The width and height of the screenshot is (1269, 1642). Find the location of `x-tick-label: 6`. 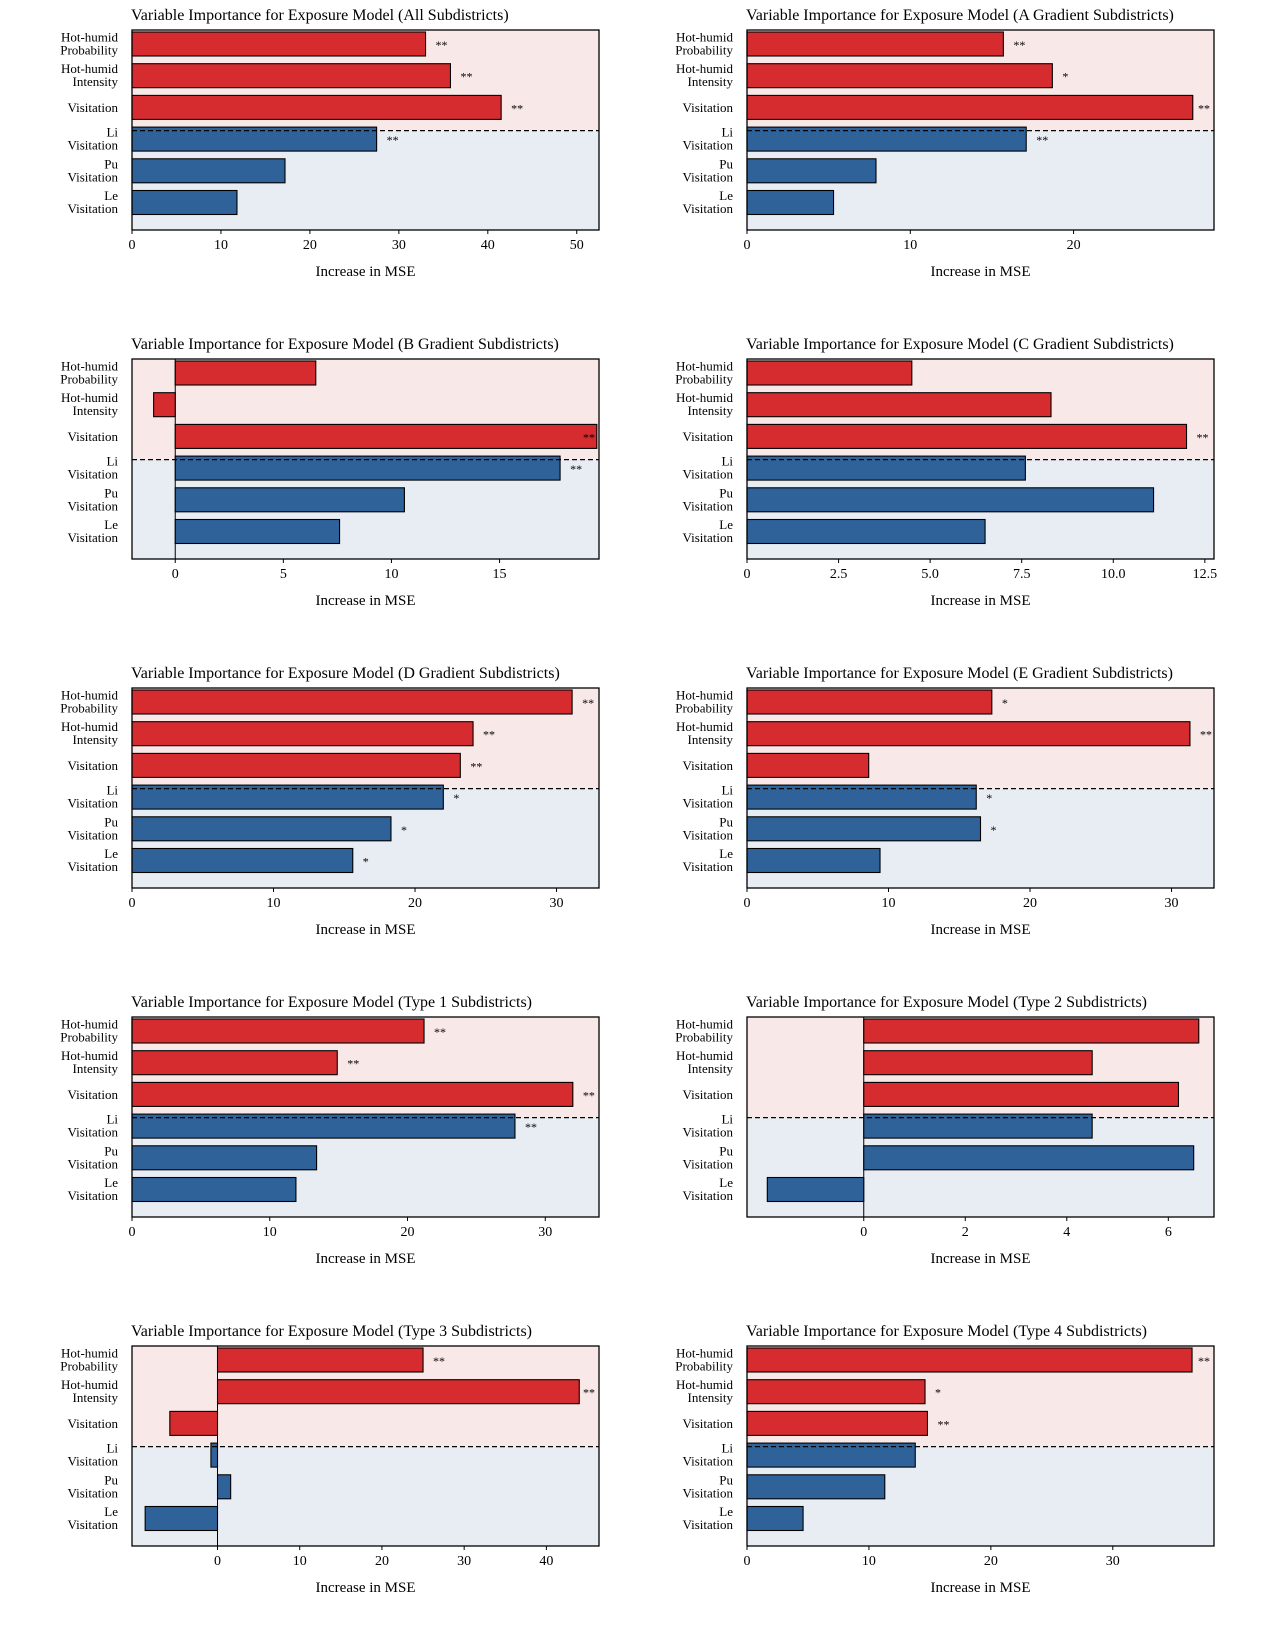

x-tick-label: 6 is located at coordinates (1168, 1232).